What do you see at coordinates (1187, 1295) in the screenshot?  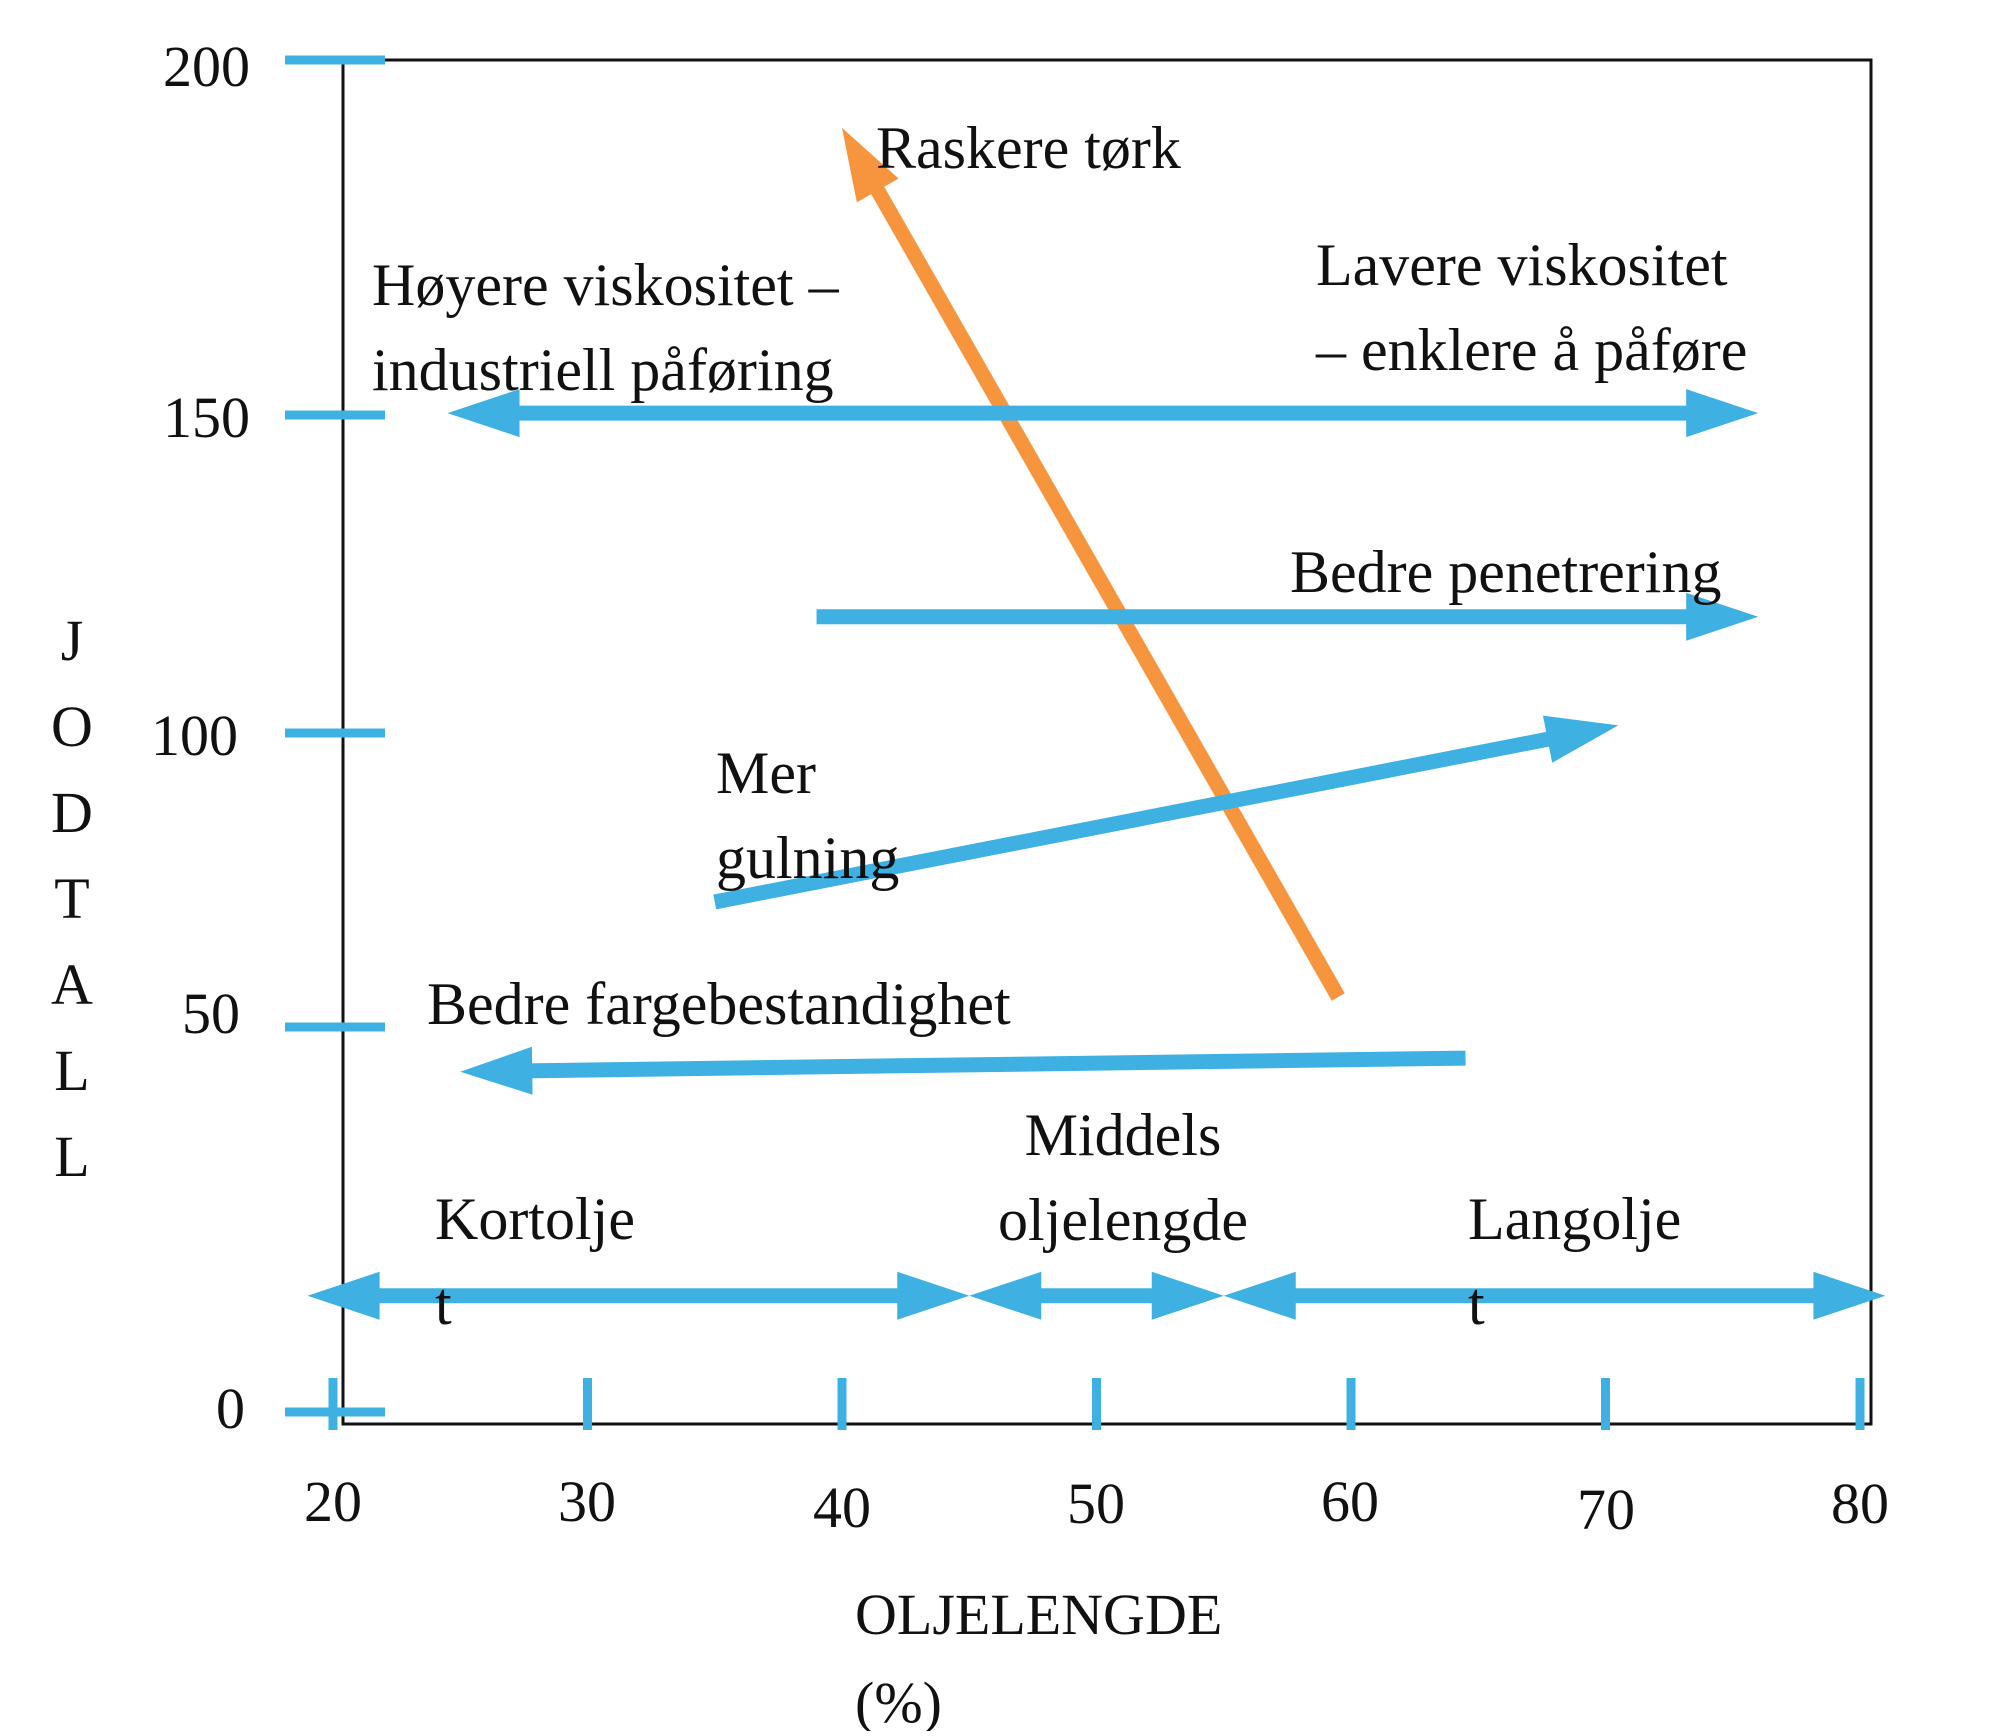 I see `arrow-middels-head-end` at bounding box center [1187, 1295].